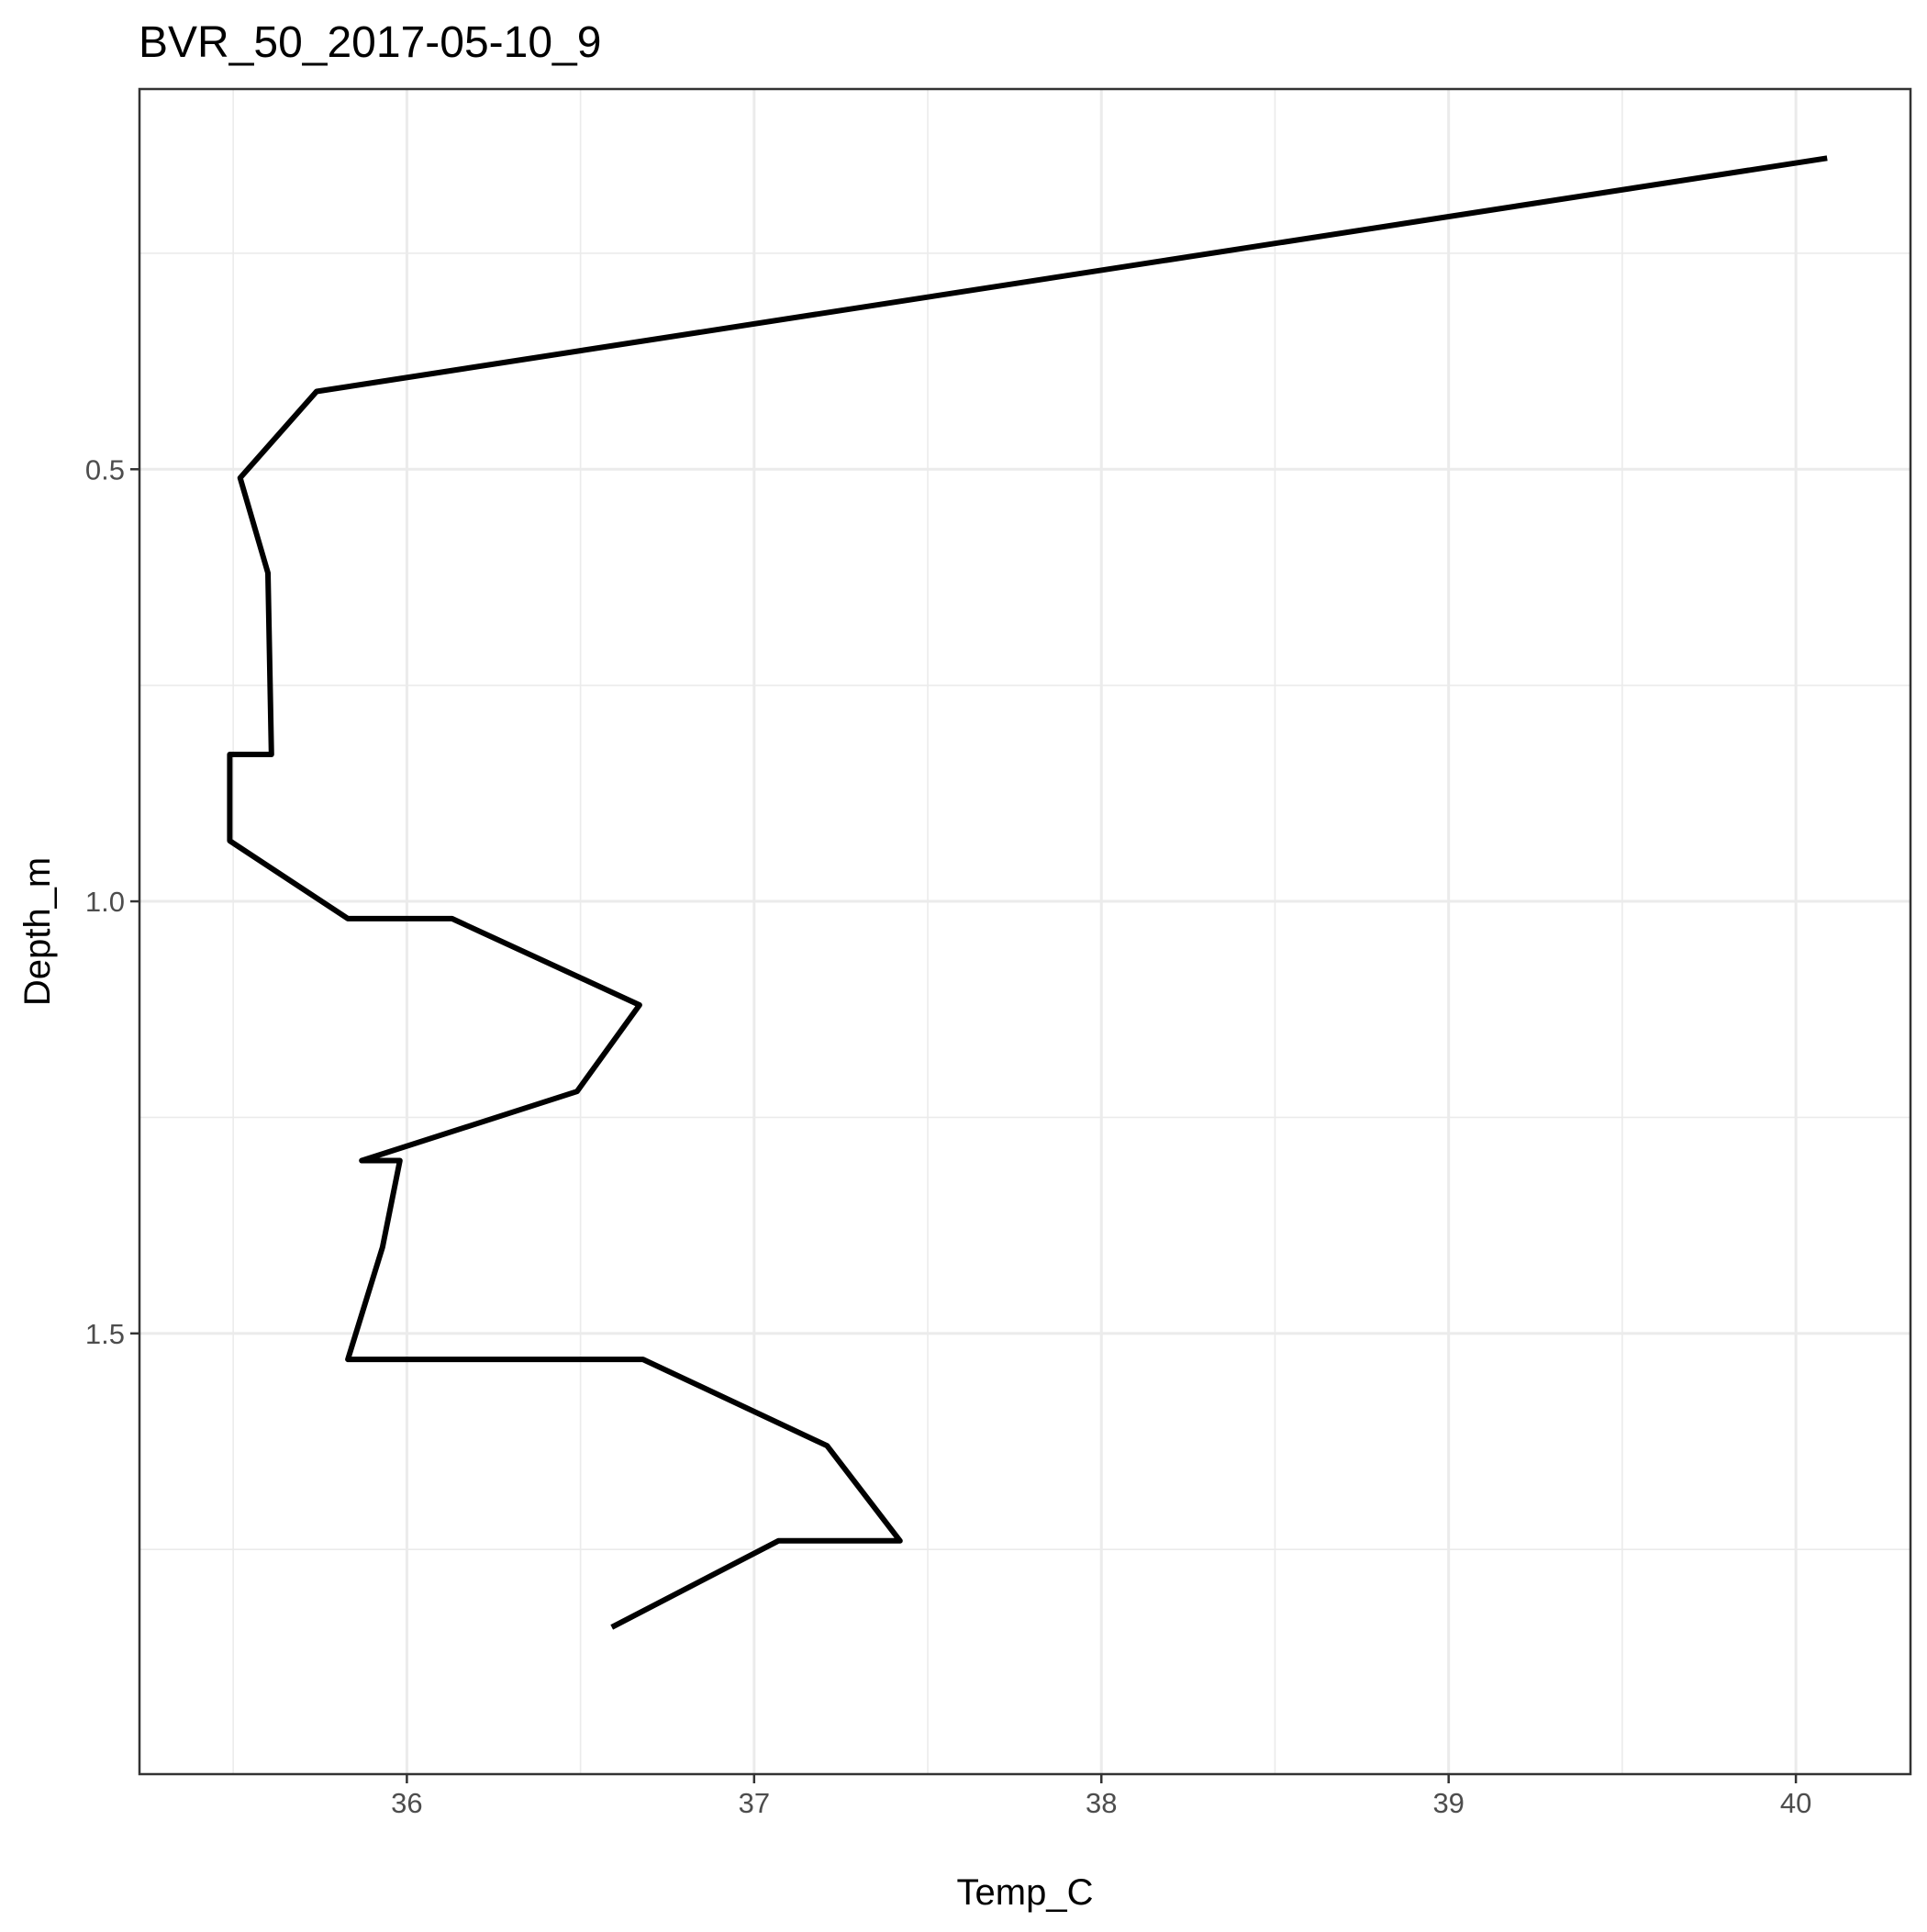  I want to click on x-tick-label: 36, so click(406, 1803).